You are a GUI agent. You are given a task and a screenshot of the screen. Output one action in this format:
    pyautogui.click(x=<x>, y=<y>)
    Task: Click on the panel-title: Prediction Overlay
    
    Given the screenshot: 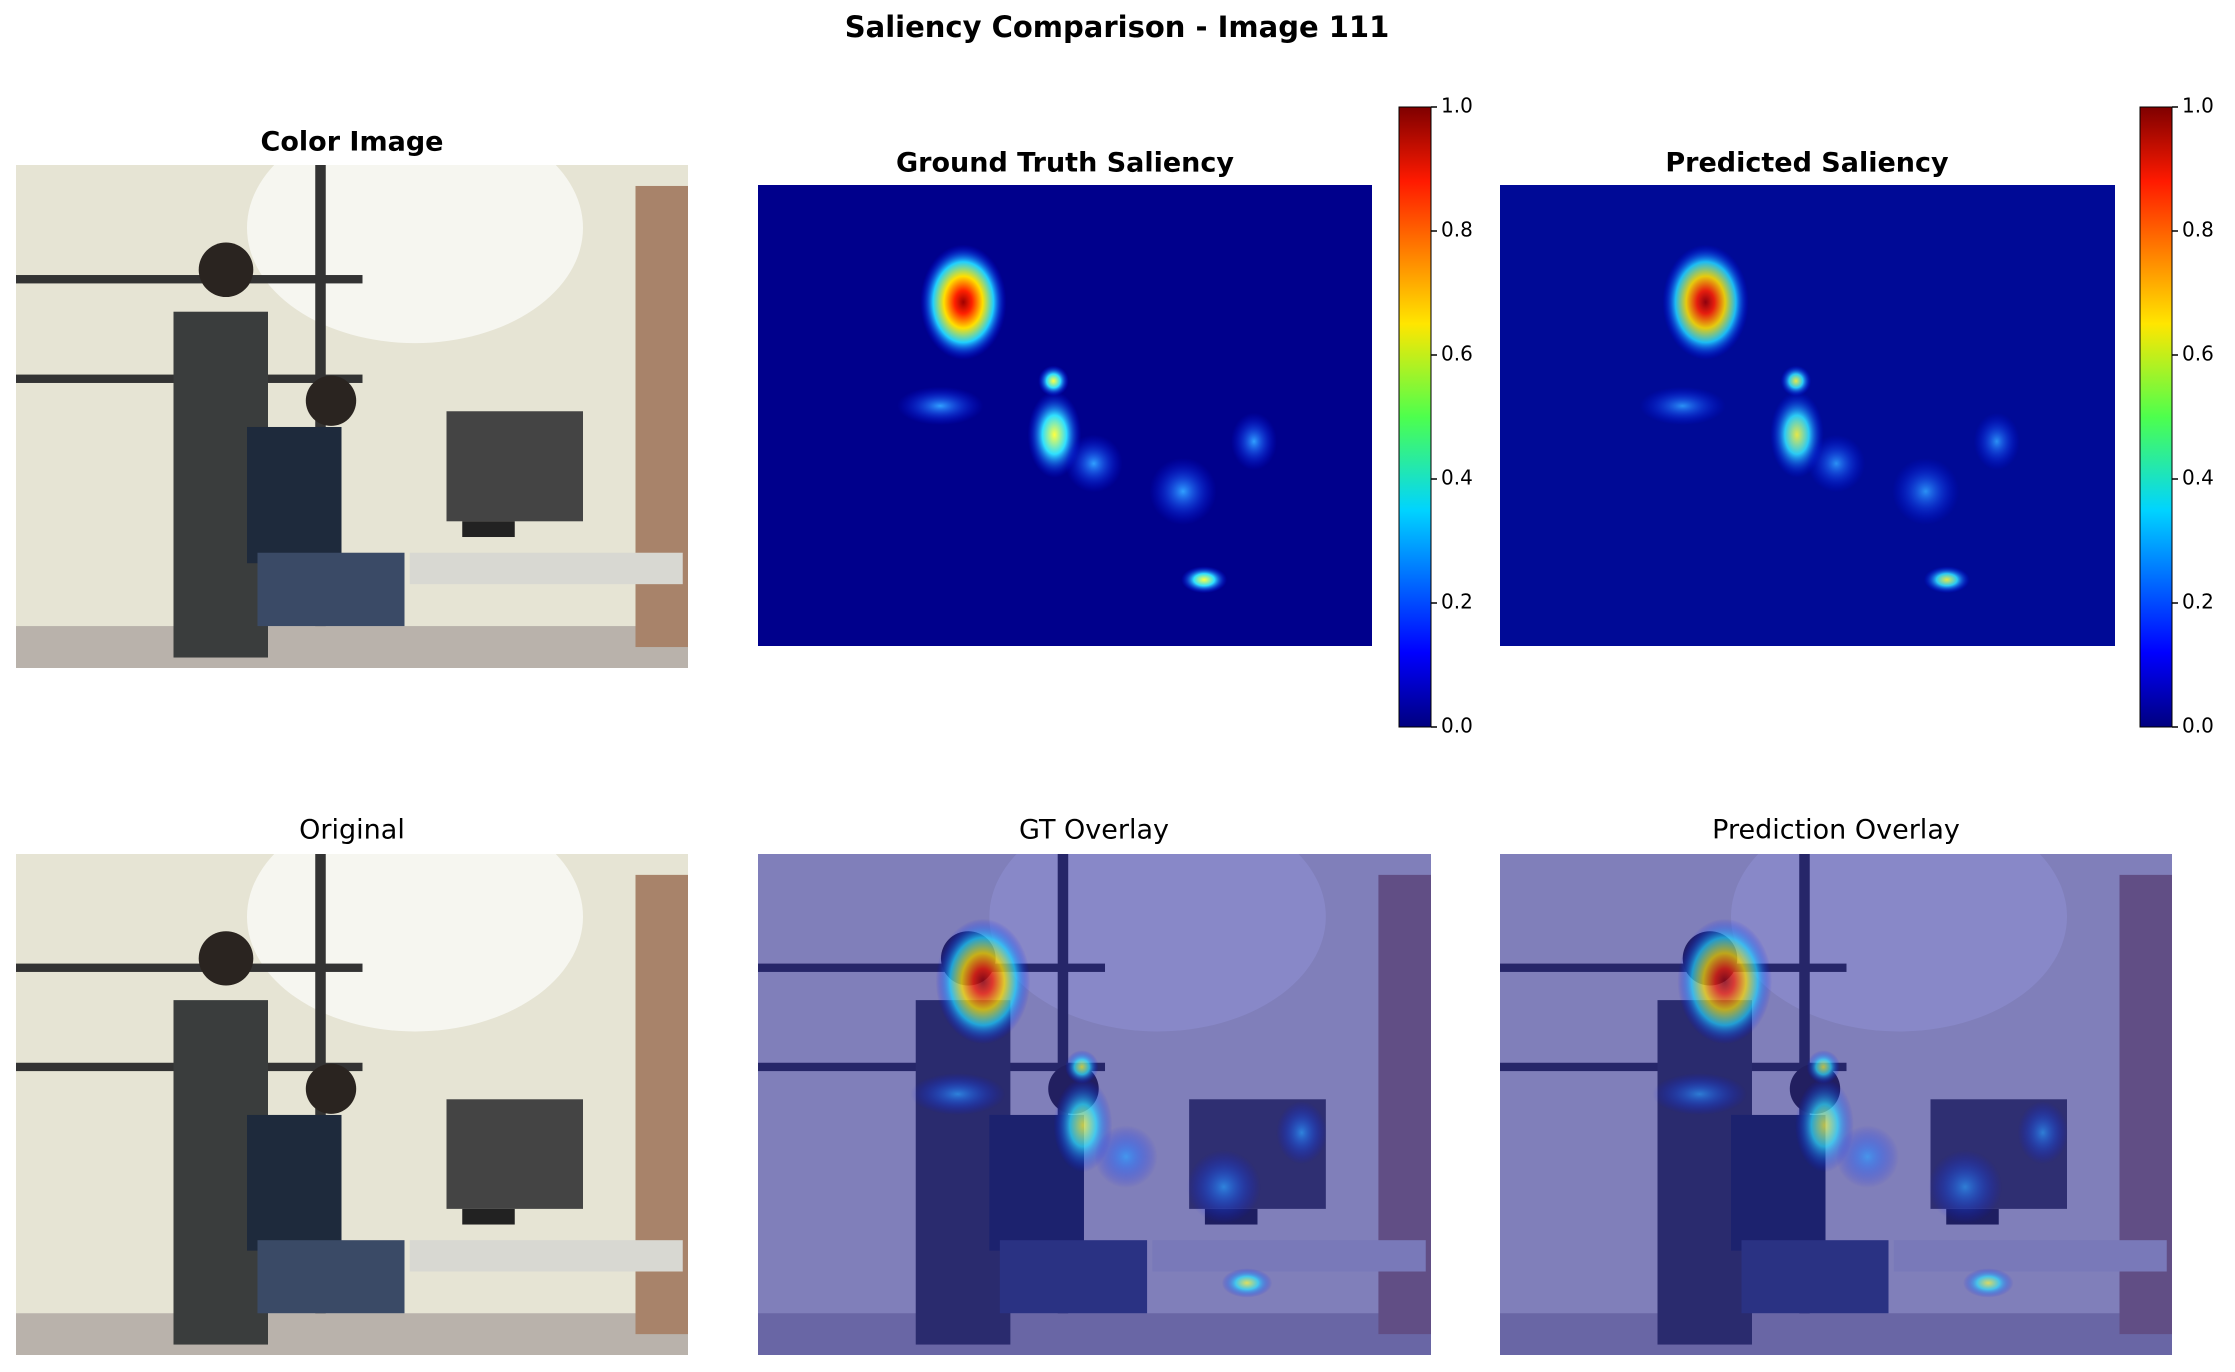 What is the action you would take?
    pyautogui.click(x=1836, y=830)
    